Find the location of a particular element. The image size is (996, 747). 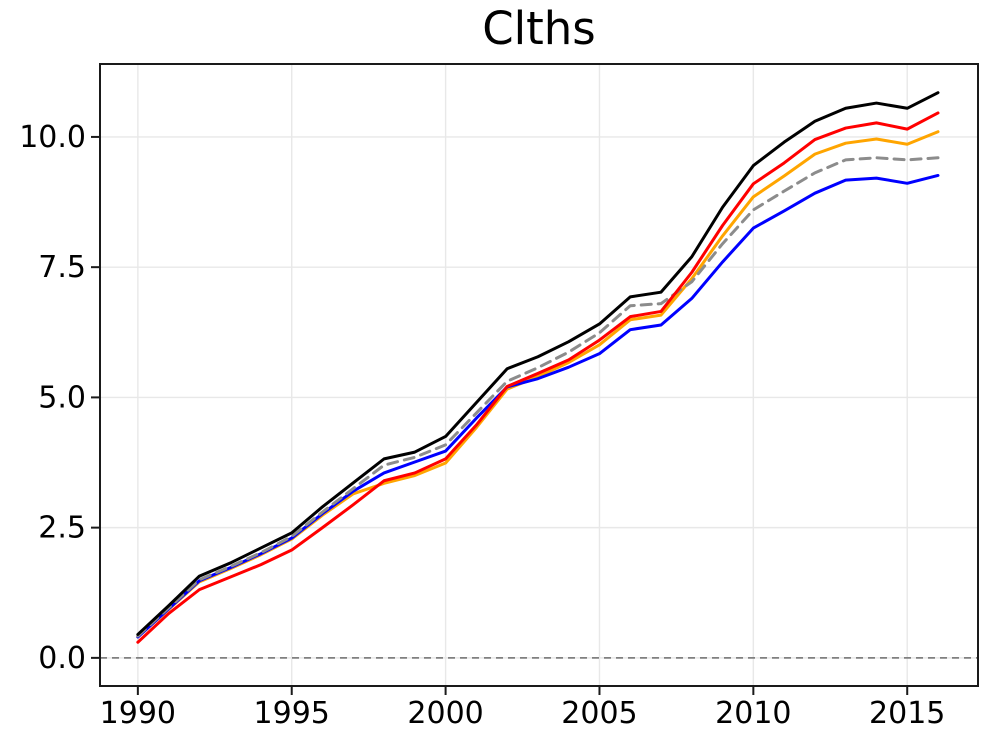

y-tick-label: 5.0 is located at coordinates (62, 397).